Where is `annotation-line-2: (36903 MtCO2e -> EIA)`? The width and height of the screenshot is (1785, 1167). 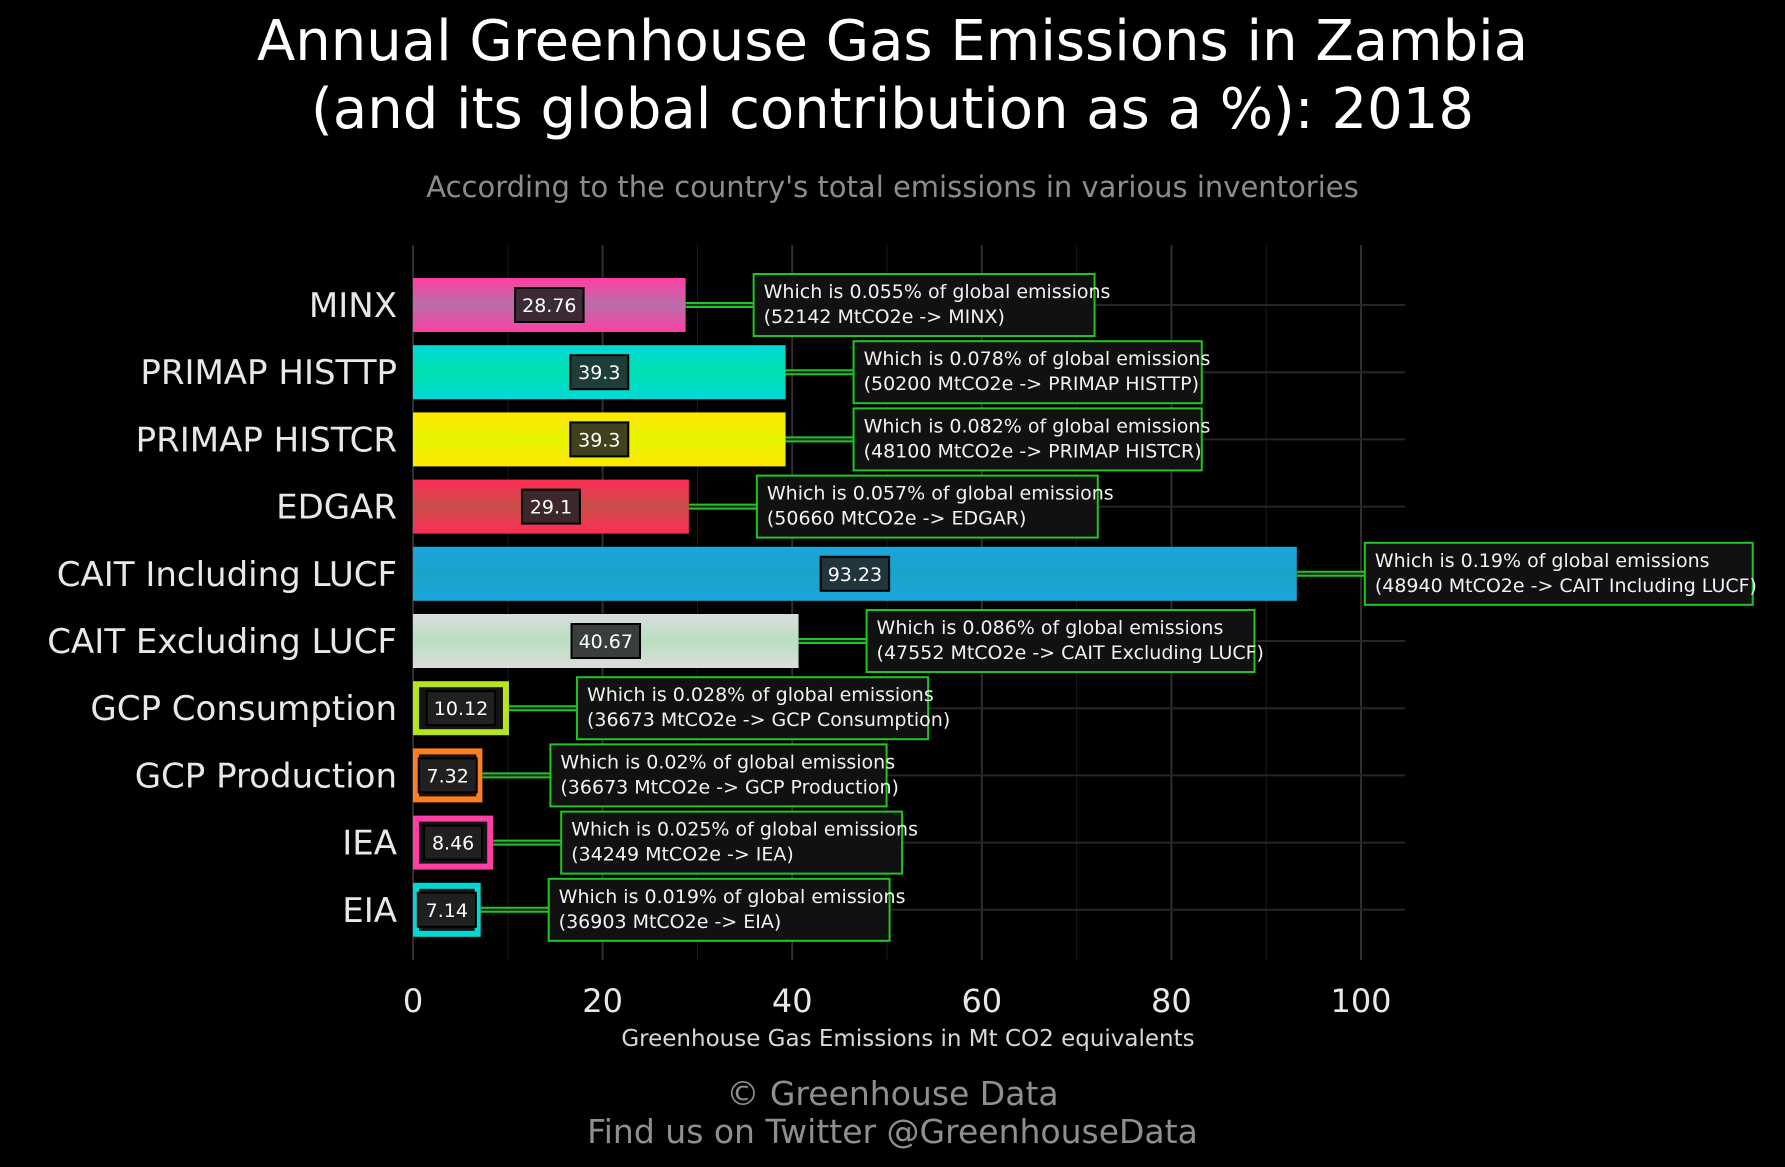
annotation-line-2: (36903 MtCO2e -> EIA) is located at coordinates (670, 922).